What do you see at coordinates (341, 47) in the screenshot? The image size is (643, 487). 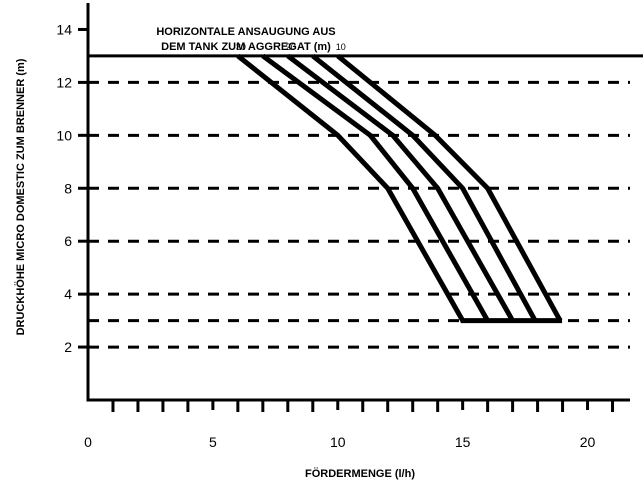 I see `curve-label-10: 10` at bounding box center [341, 47].